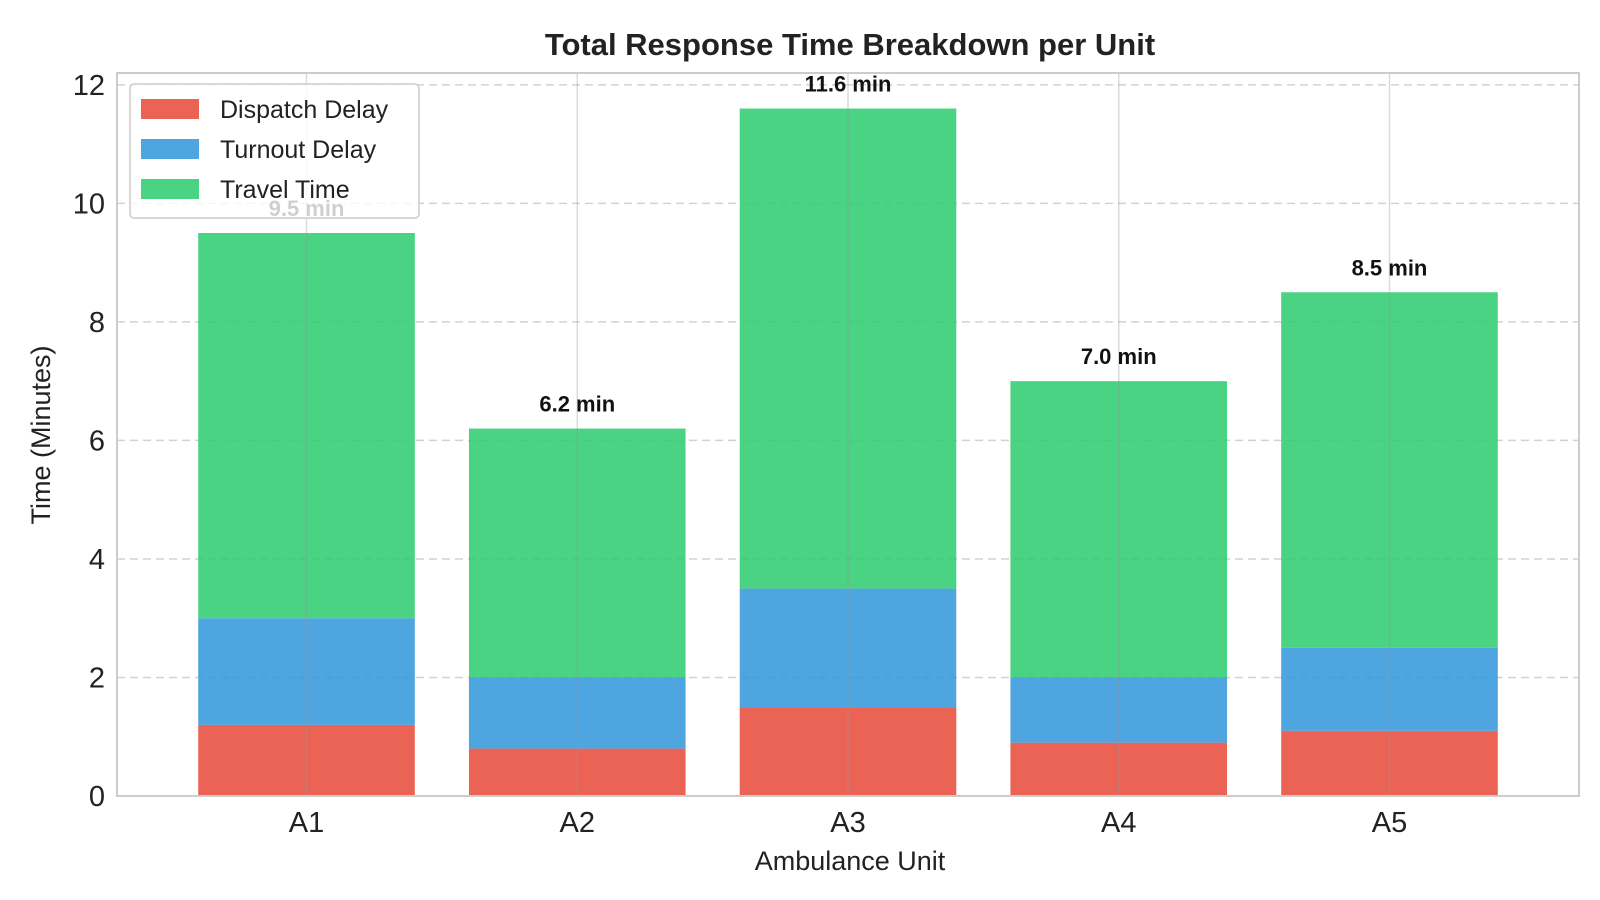 This screenshot has width=1600, height=900. What do you see at coordinates (97, 560) in the screenshot?
I see `y-tick-label: 4` at bounding box center [97, 560].